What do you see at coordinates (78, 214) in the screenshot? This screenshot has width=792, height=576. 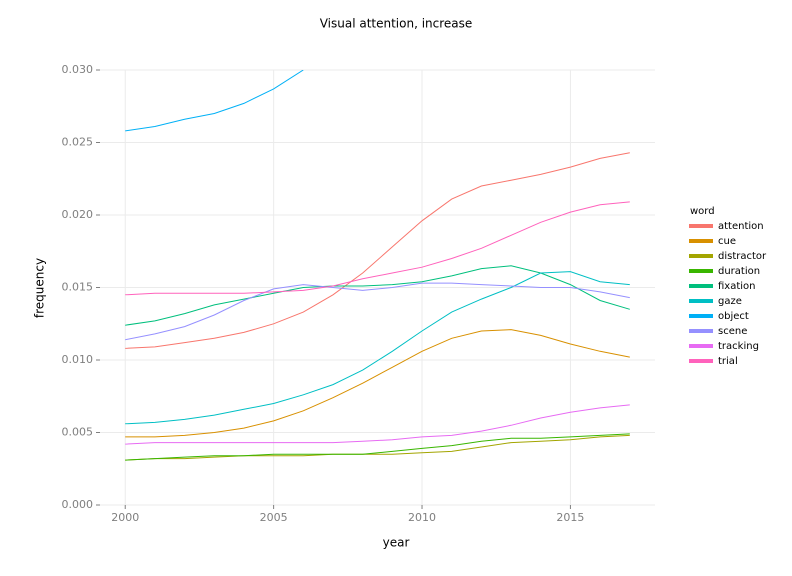 I see `y-tick-label: 0.020` at bounding box center [78, 214].